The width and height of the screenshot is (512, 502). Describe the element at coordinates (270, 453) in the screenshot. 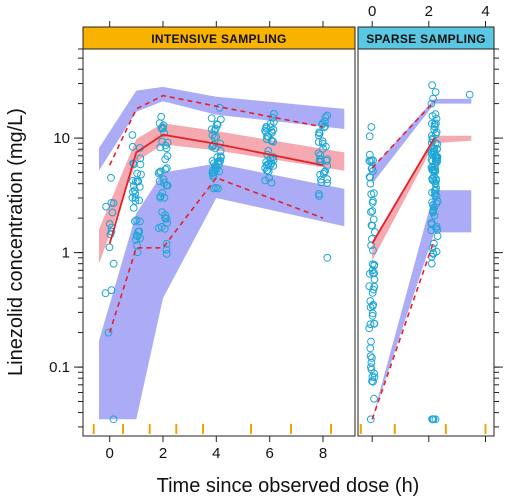

I see `x-tick-label-intensive: 6` at that location.